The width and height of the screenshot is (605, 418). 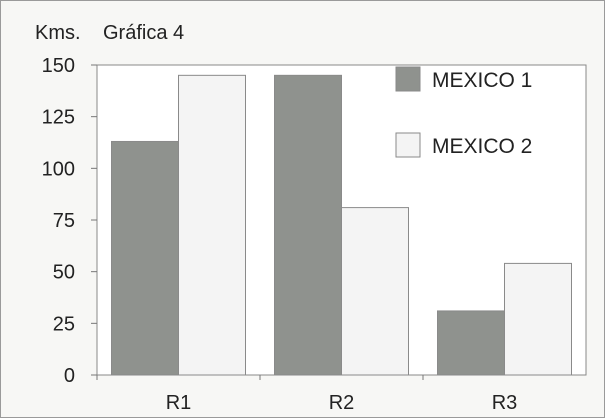 What do you see at coordinates (143, 33) in the screenshot?
I see `chart-title: Gráfica 4` at bounding box center [143, 33].